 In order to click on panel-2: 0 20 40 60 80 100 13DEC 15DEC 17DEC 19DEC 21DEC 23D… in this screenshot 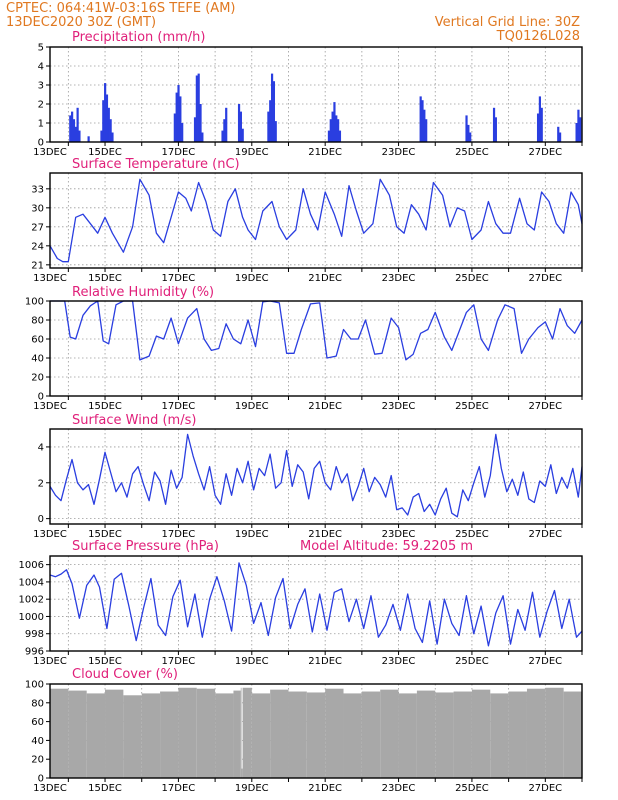, I will do `click(304, 354)`.